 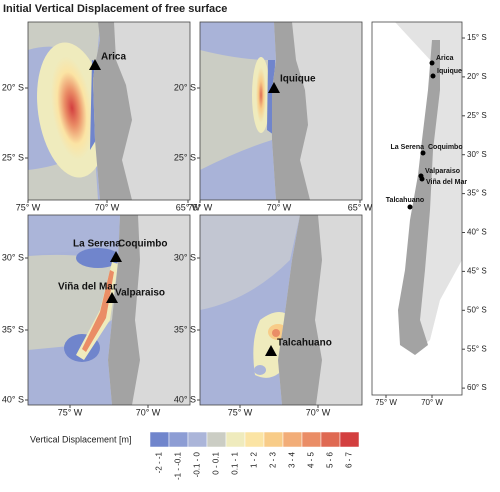 I want to click on map-arica, so click(x=109, y=111).